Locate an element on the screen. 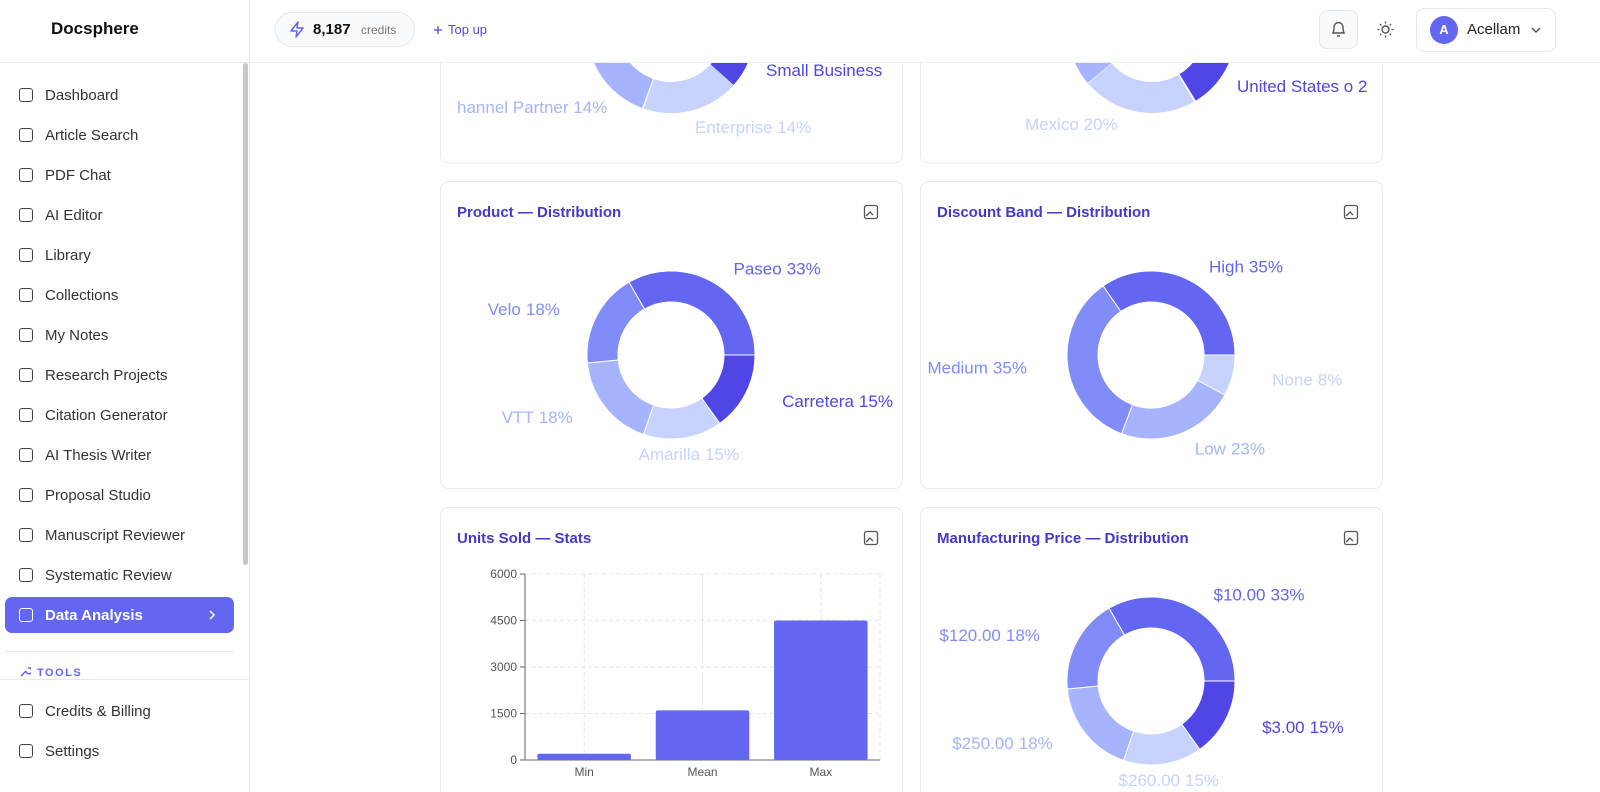 The width and height of the screenshot is (1600, 792). slice-value: 35% is located at coordinates (1010, 367).